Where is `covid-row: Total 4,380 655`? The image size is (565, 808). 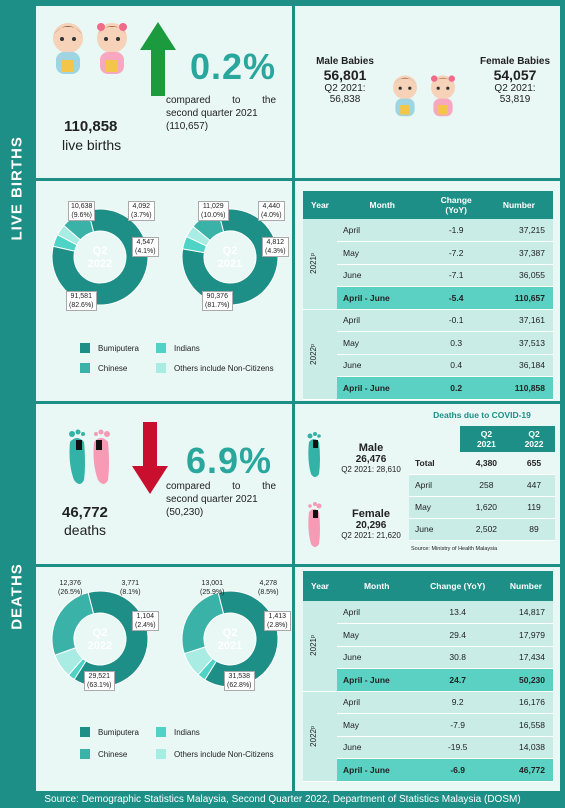 covid-row: Total 4,380 655 is located at coordinates (482, 463).